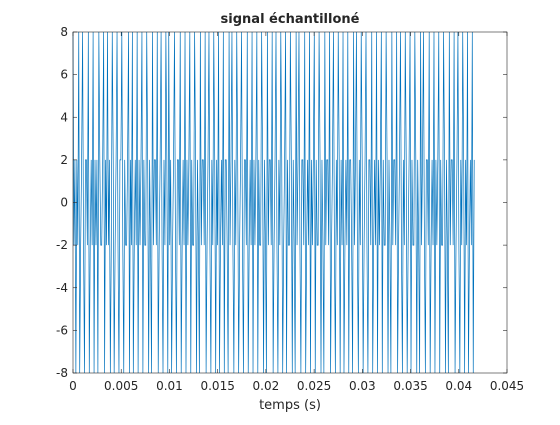 The width and height of the screenshot is (560, 425). What do you see at coordinates (62, 288) in the screenshot?
I see `y-tick-label: -4` at bounding box center [62, 288].